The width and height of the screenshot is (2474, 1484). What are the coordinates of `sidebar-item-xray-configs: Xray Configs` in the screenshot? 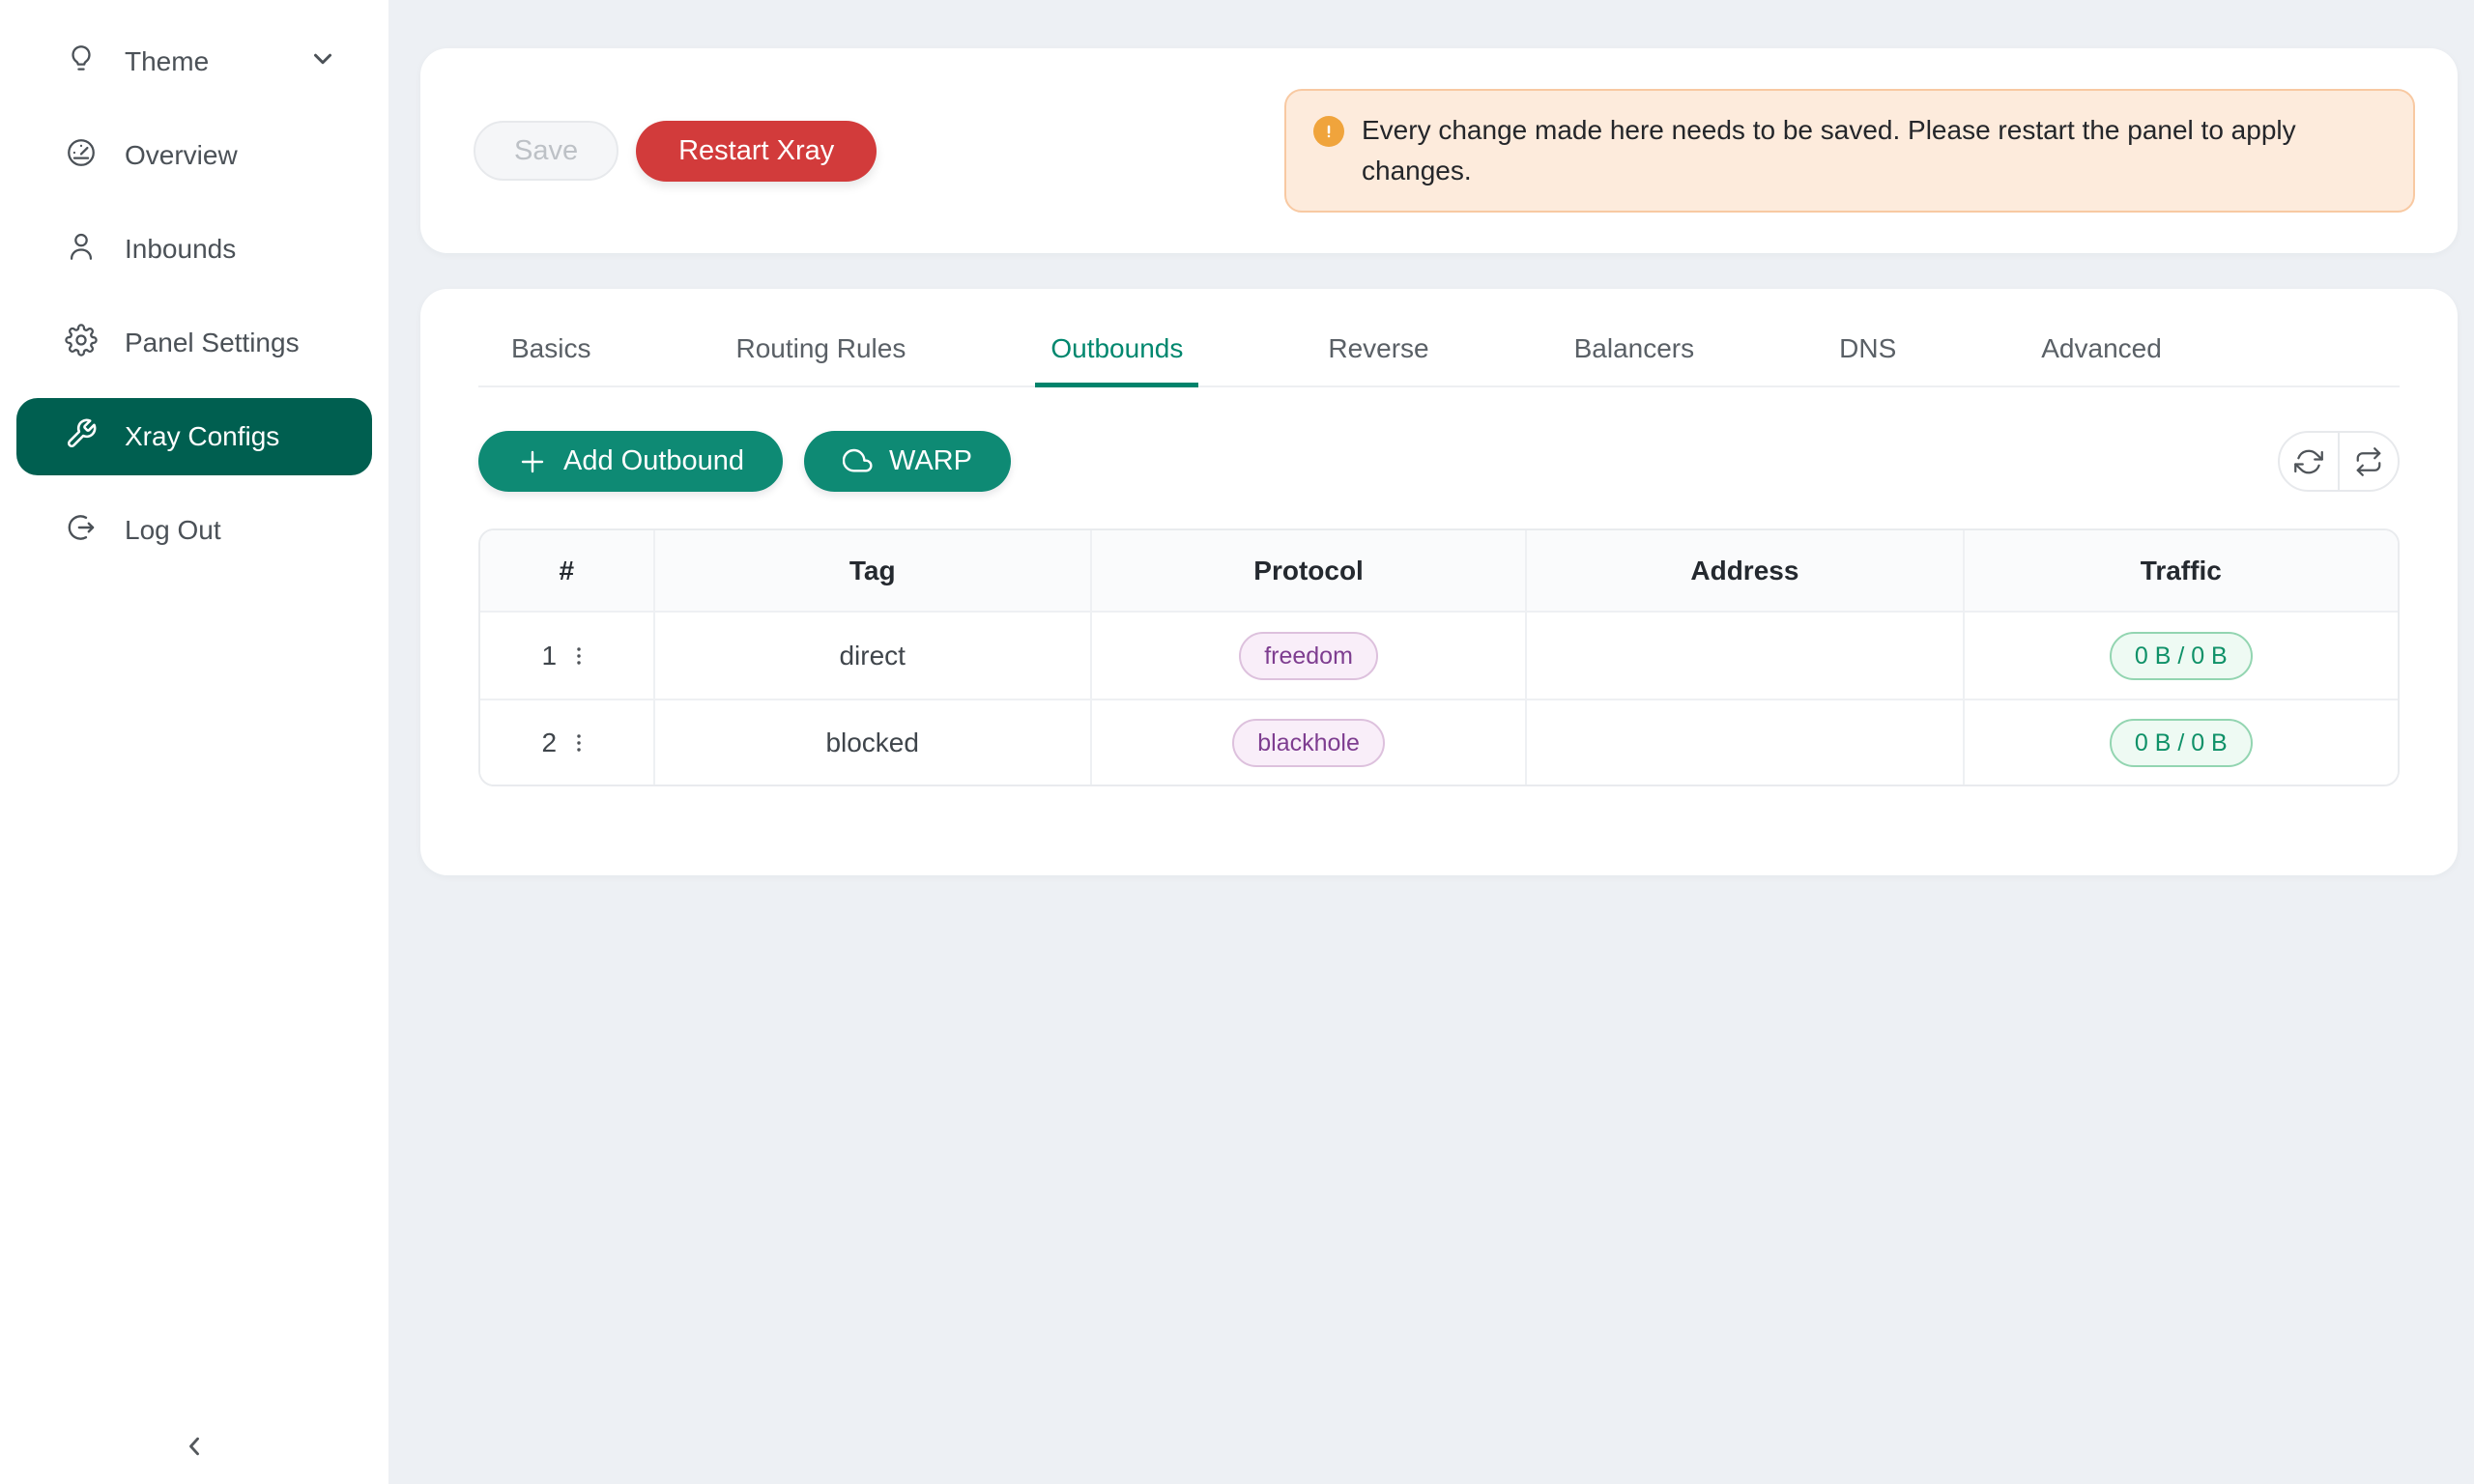 It's located at (194, 437).